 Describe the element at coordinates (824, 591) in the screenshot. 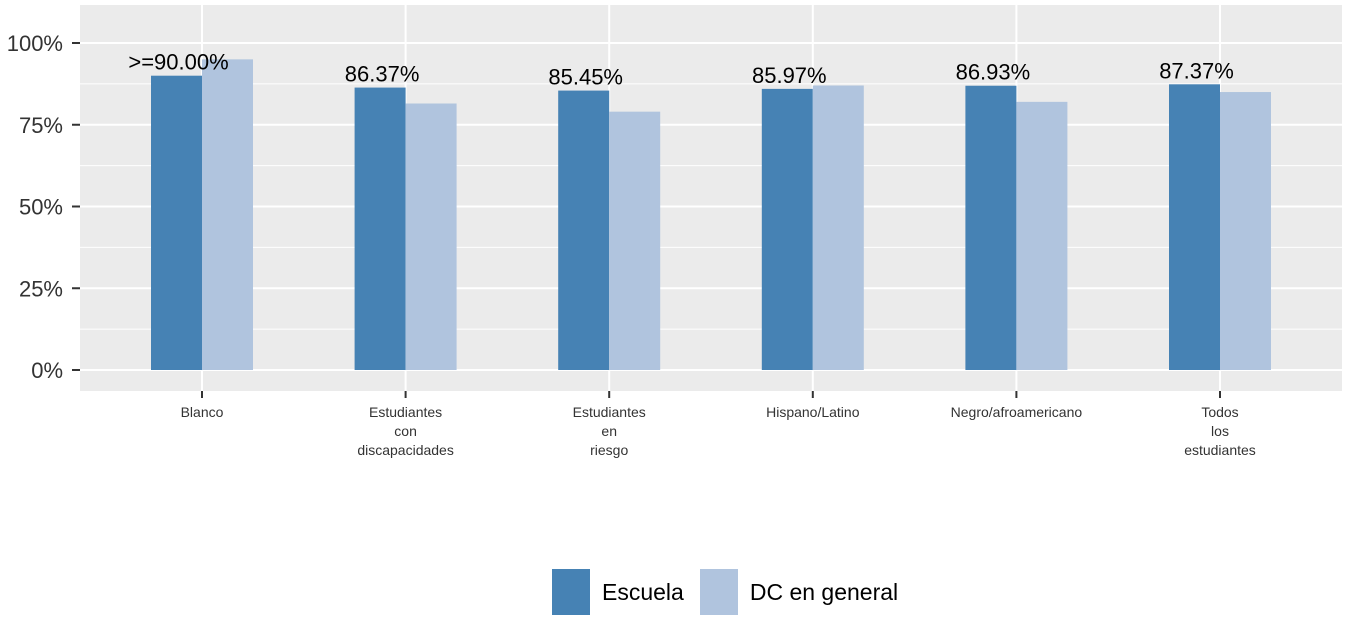

I see `legend-label-dc-en-general: DC en general` at that location.